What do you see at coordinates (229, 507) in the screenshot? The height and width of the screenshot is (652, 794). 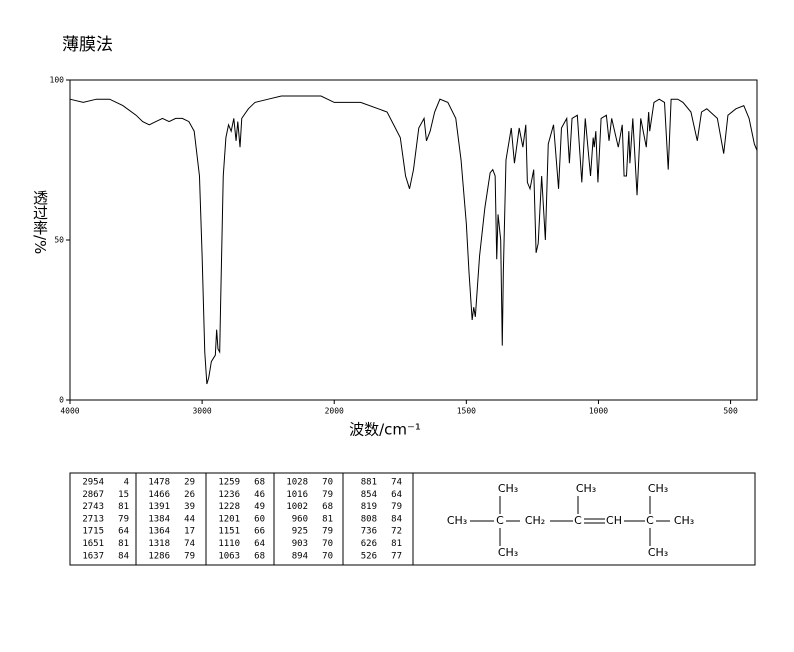 I see `peak-wavenumber: 1228` at bounding box center [229, 507].